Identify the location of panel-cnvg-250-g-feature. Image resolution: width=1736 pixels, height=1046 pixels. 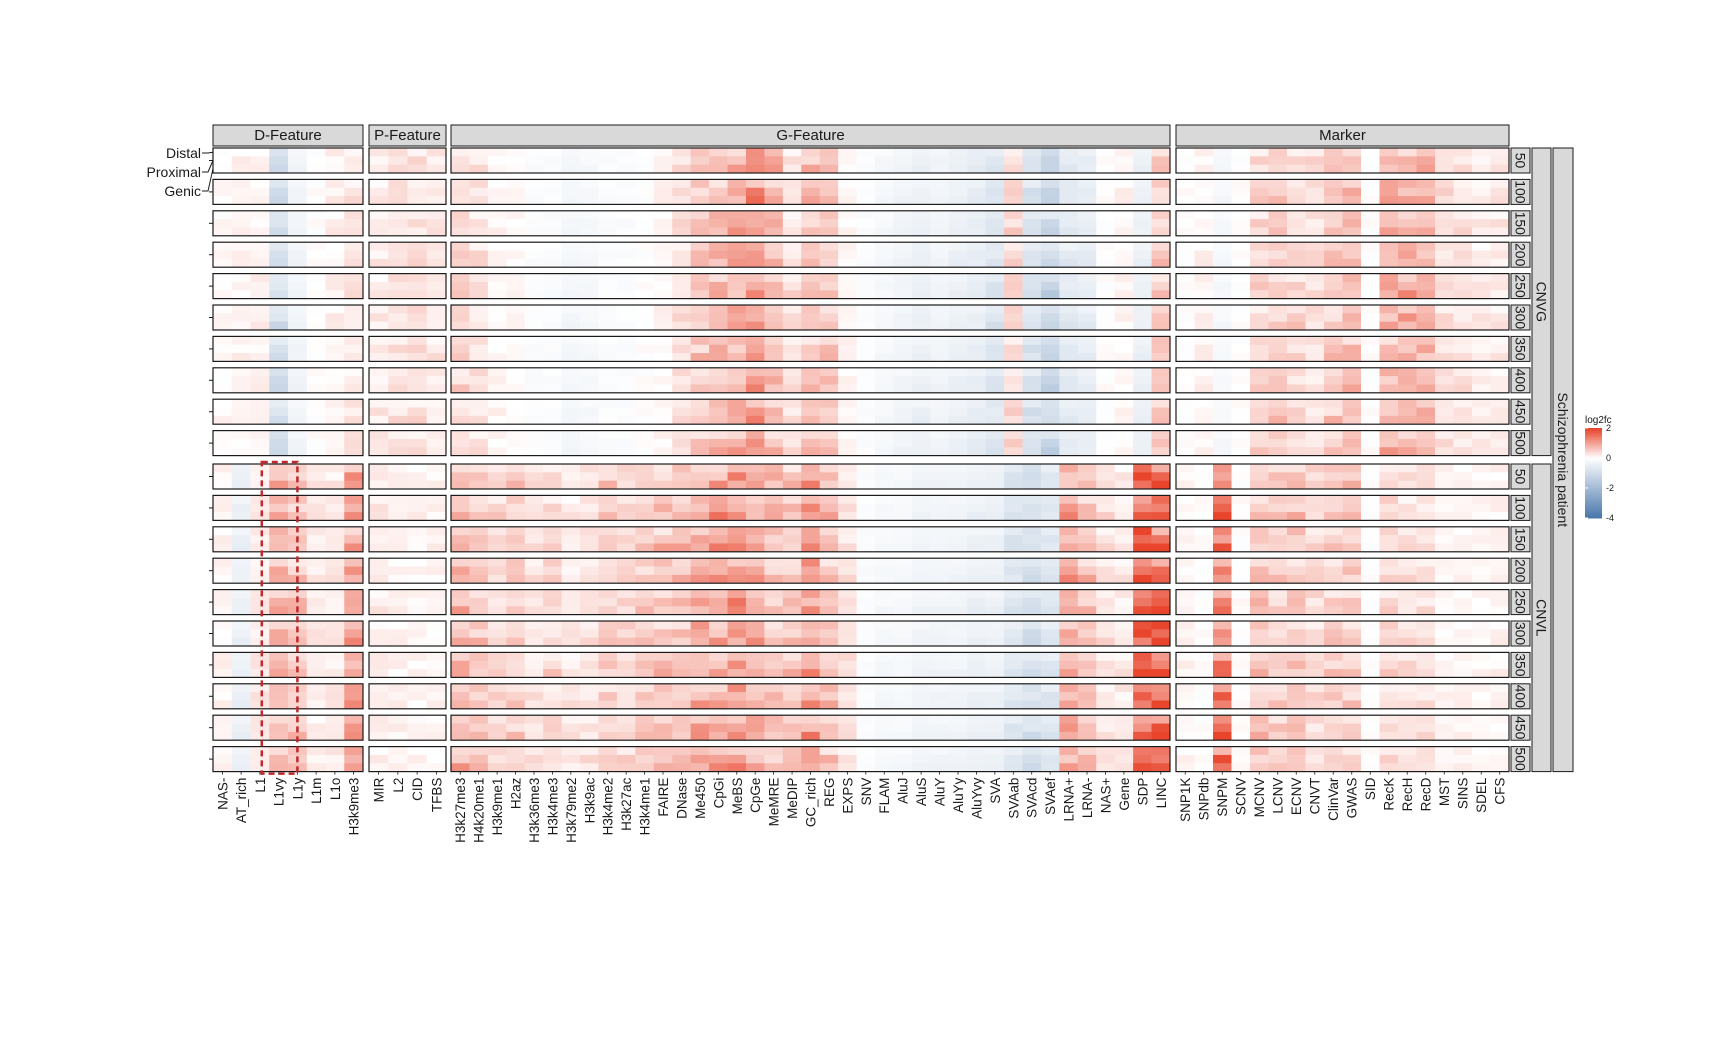
(810, 286).